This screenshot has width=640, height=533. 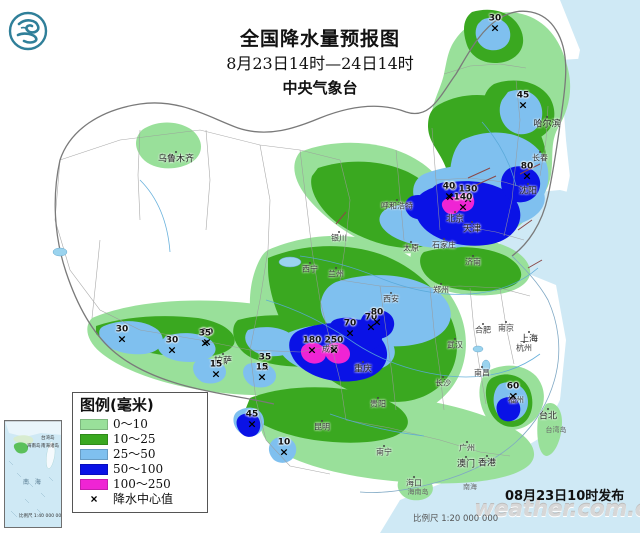 I want to click on city-label: 香港, so click(x=487, y=463).